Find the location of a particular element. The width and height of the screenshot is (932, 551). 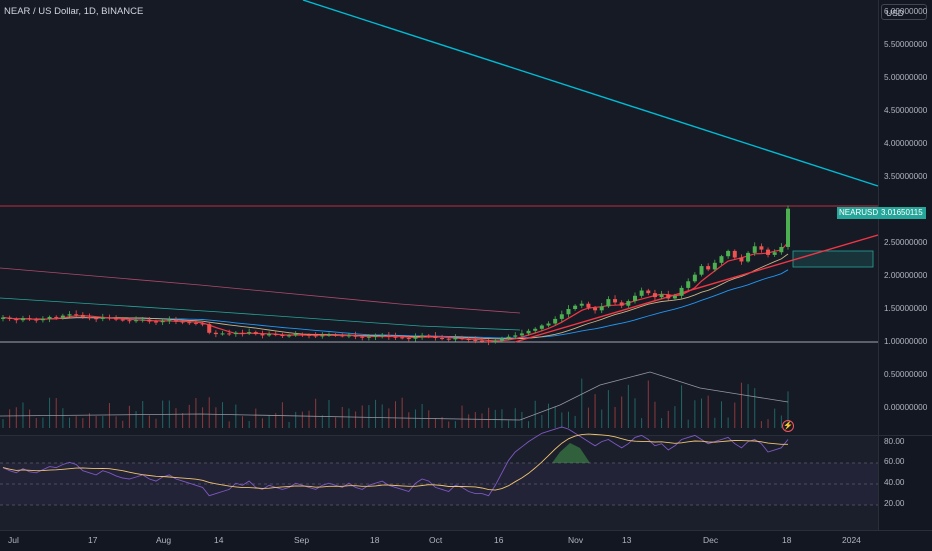

time-tick: Sep is located at coordinates (302, 540).